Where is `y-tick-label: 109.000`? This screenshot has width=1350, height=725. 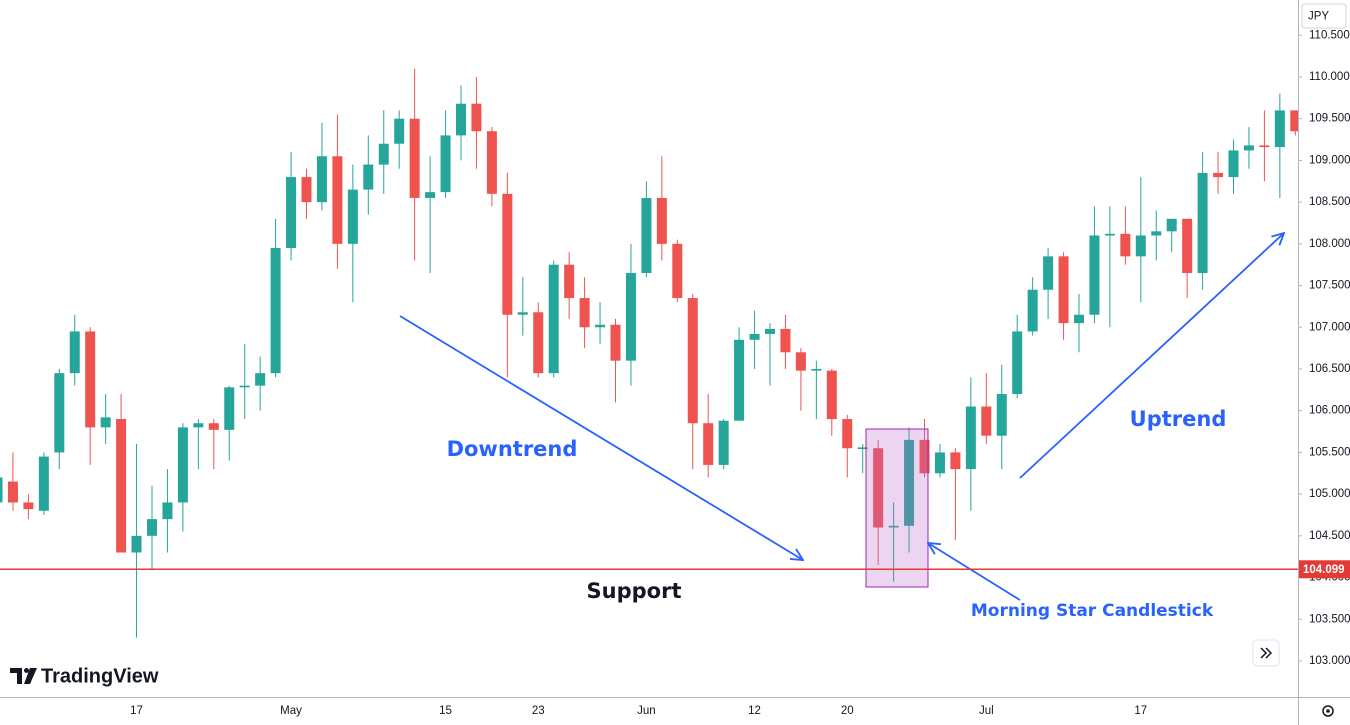
y-tick-label: 109.000 is located at coordinates (1329, 160).